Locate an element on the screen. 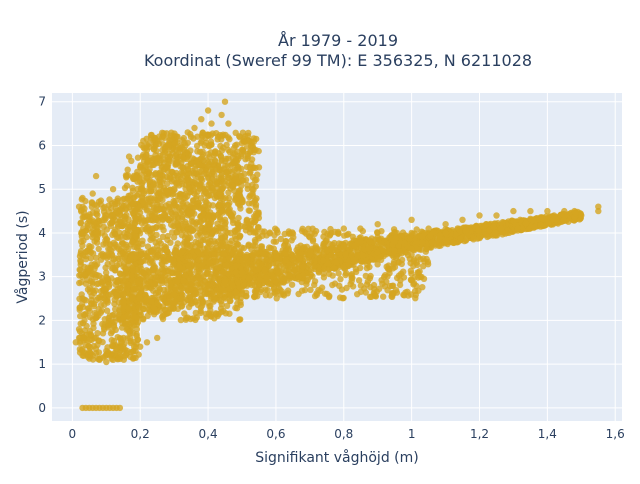 This screenshot has width=640, height=484. y-tick-label: 3 is located at coordinates (42, 277).